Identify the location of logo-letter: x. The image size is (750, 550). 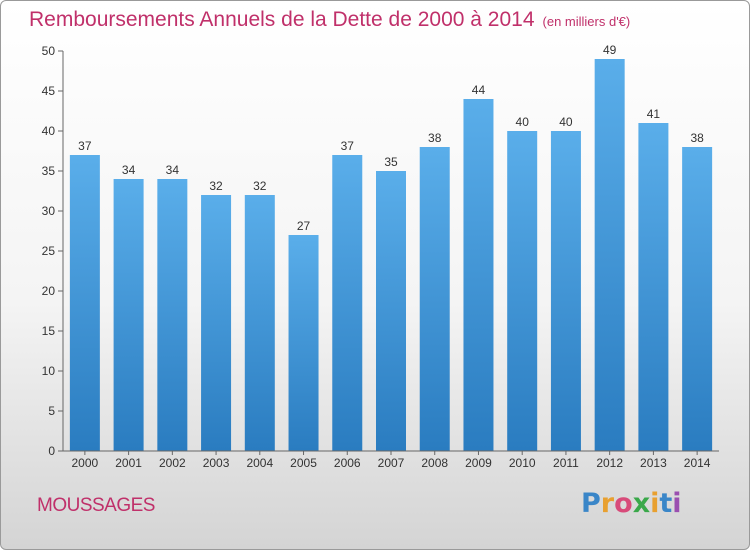
(641, 503).